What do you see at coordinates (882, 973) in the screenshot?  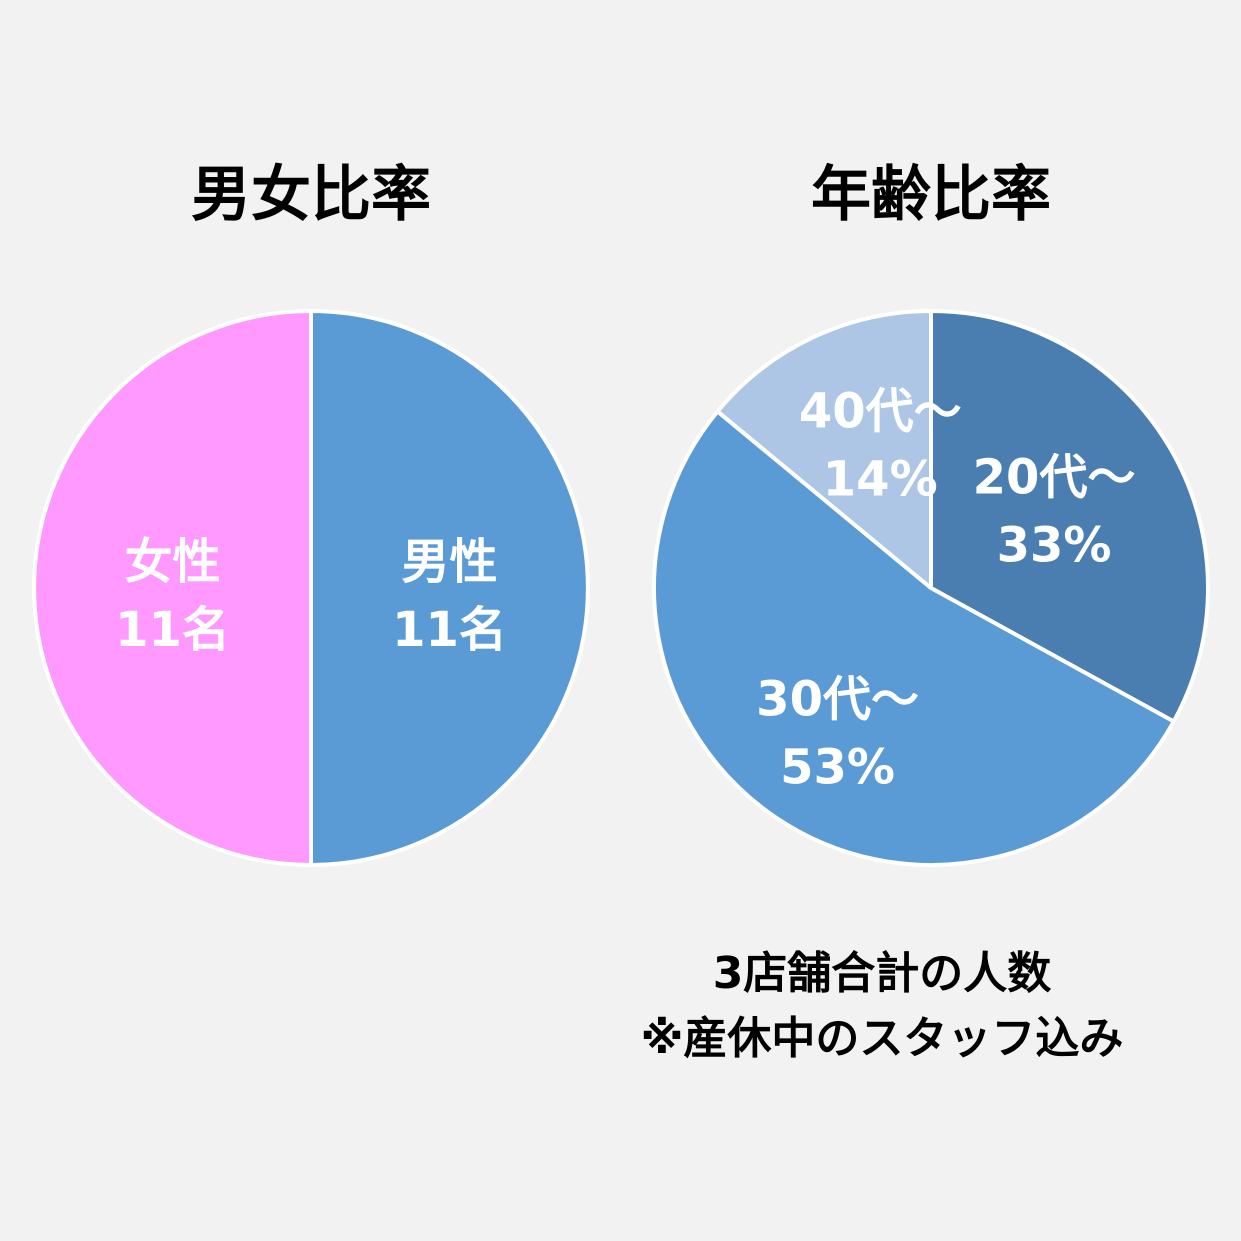 I see `note-line-1: 3店舗合計の人数` at bounding box center [882, 973].